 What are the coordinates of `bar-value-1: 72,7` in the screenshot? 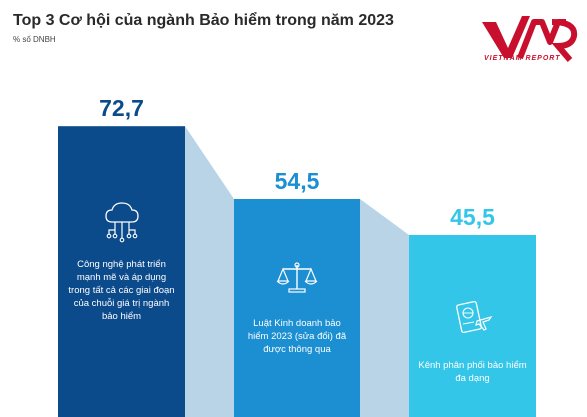 It's located at (121, 108).